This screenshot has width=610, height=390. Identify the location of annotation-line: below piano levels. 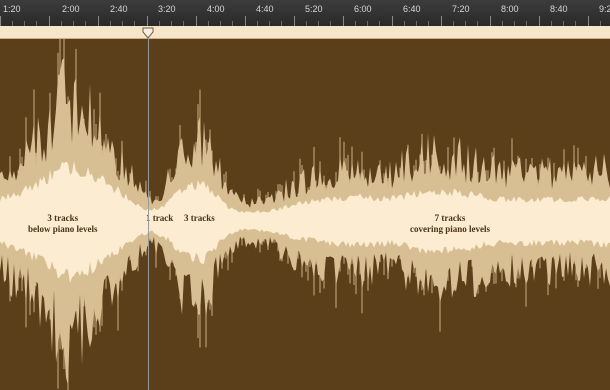
(63, 229).